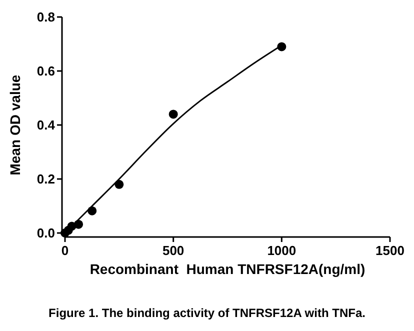 The image size is (414, 331). What do you see at coordinates (65, 250) in the screenshot?
I see `x-tick-label: 0` at bounding box center [65, 250].